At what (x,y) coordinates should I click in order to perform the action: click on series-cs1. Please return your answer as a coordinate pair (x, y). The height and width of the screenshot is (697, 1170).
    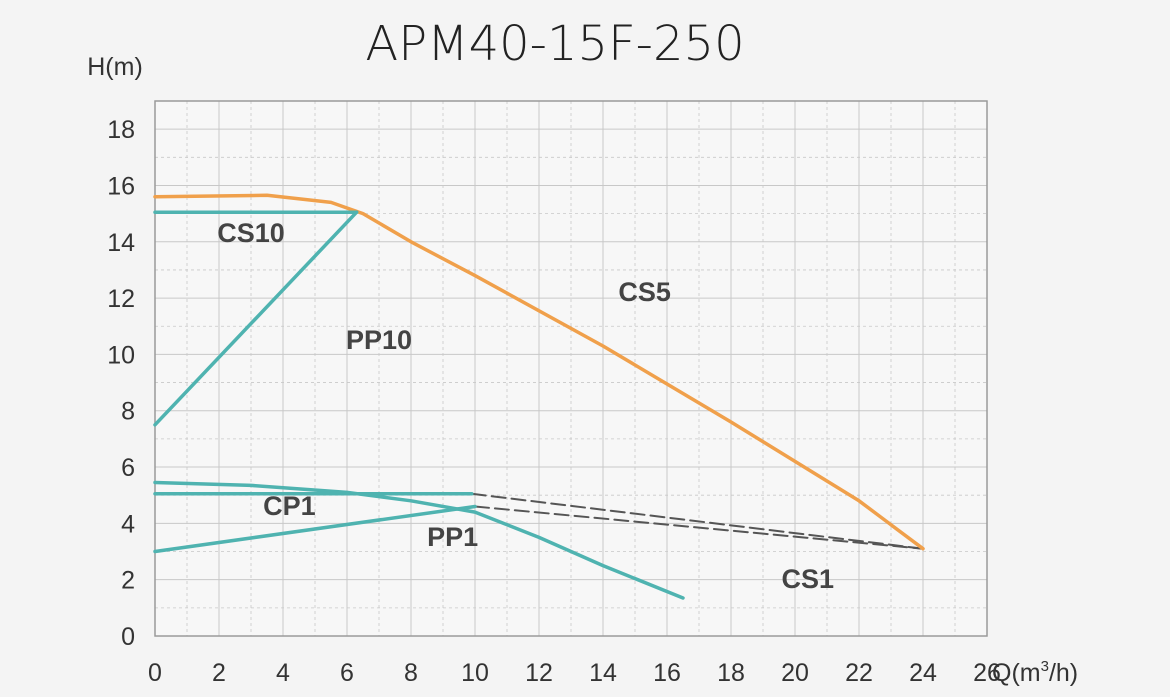
    Looking at the image, I should click on (419, 540).